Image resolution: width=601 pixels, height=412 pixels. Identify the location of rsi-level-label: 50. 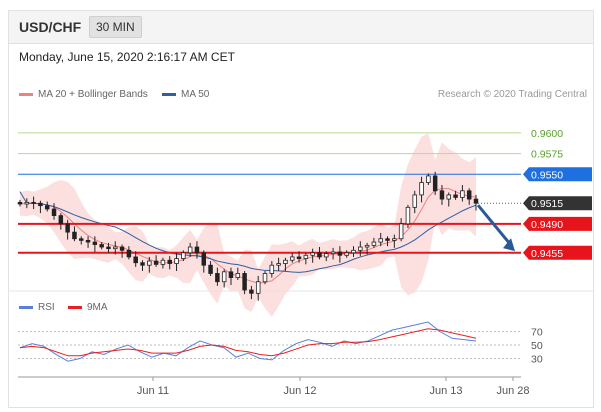
(537, 346).